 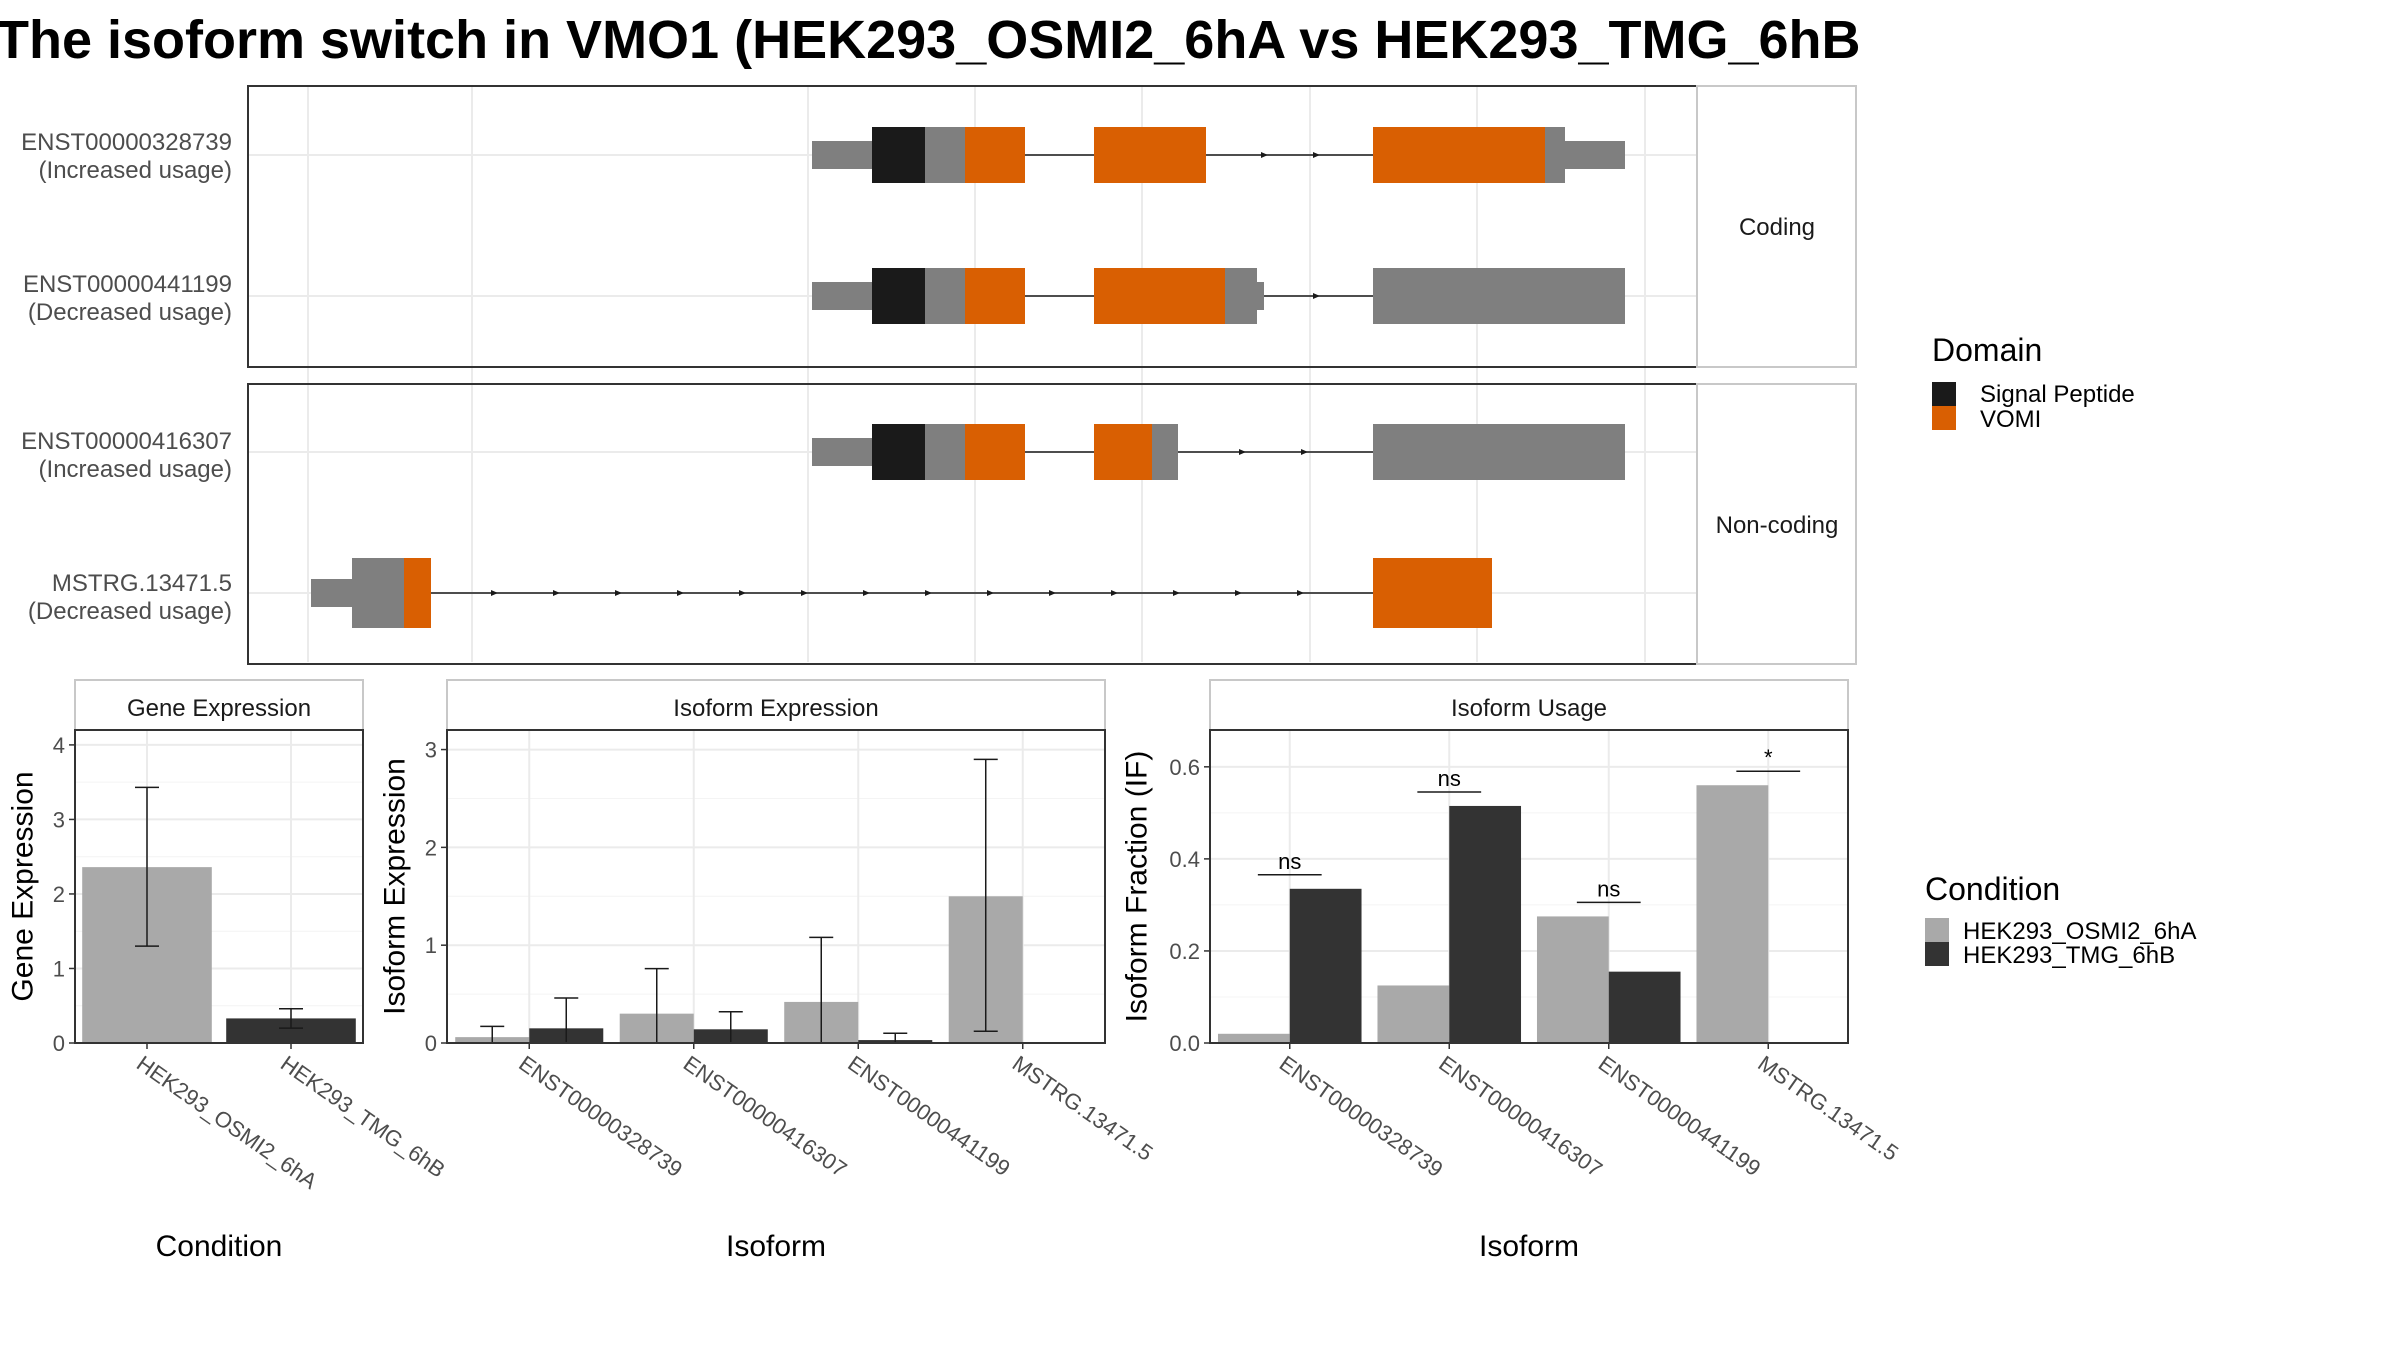 What do you see at coordinates (898, 452) in the screenshot?
I see `signal-peptide` at bounding box center [898, 452].